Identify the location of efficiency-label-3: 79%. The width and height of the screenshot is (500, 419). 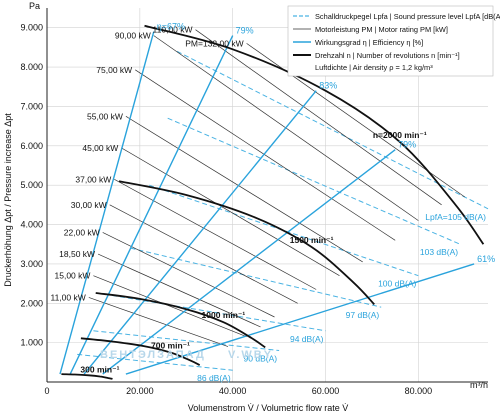
(407, 145).